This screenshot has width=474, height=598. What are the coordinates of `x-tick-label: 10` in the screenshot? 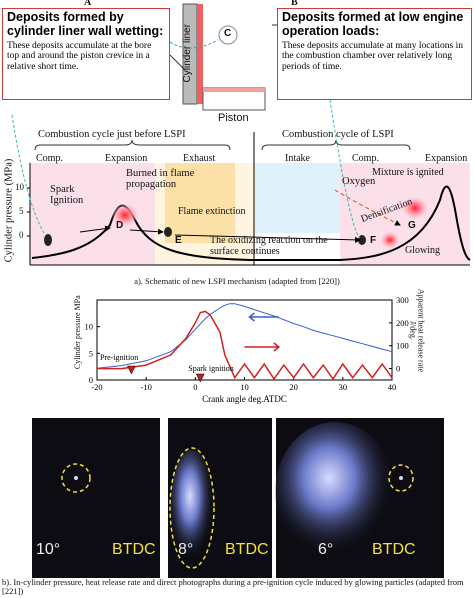 It's located at (244, 387).